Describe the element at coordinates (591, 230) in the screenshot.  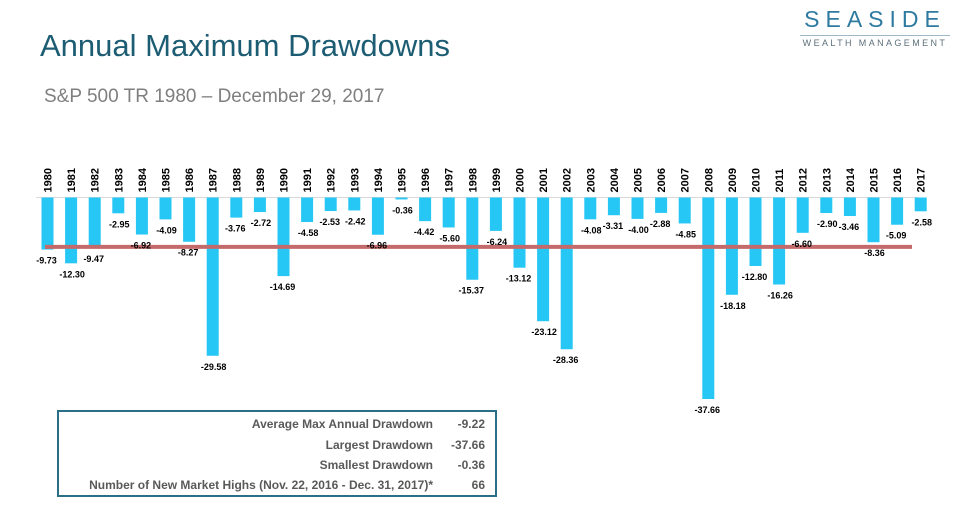
I see `data-label: -4.08` at that location.